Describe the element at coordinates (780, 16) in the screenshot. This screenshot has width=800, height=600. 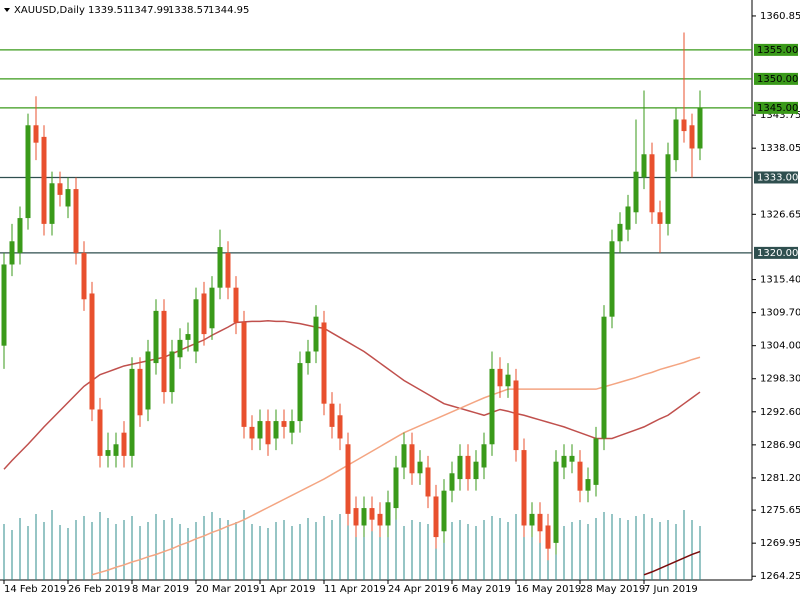
I see `y-tick-label: 1360.85` at that location.